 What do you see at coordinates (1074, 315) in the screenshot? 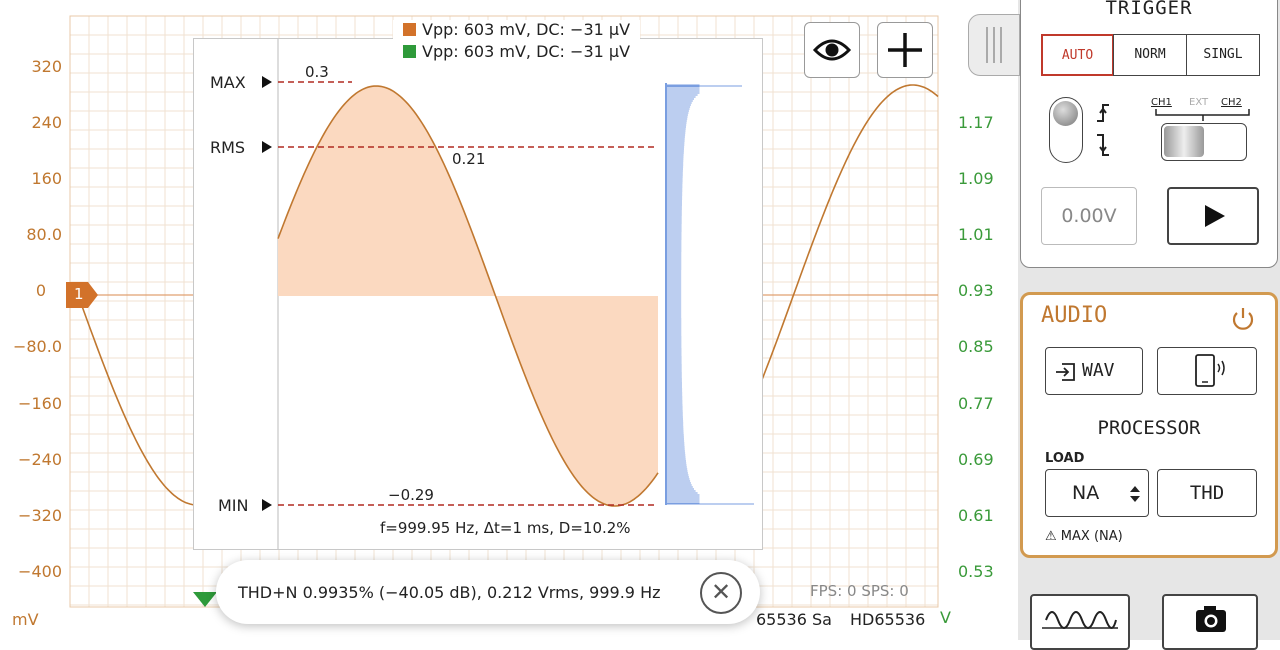
I see `audio-title: AUDIO` at bounding box center [1074, 315].